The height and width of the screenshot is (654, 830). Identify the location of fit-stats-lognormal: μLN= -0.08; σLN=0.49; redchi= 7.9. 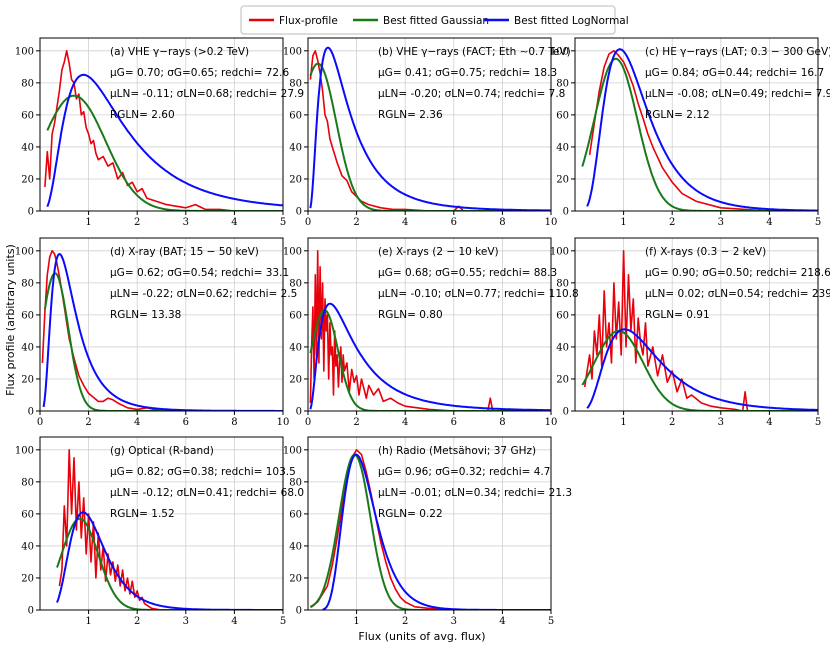
(737, 94).